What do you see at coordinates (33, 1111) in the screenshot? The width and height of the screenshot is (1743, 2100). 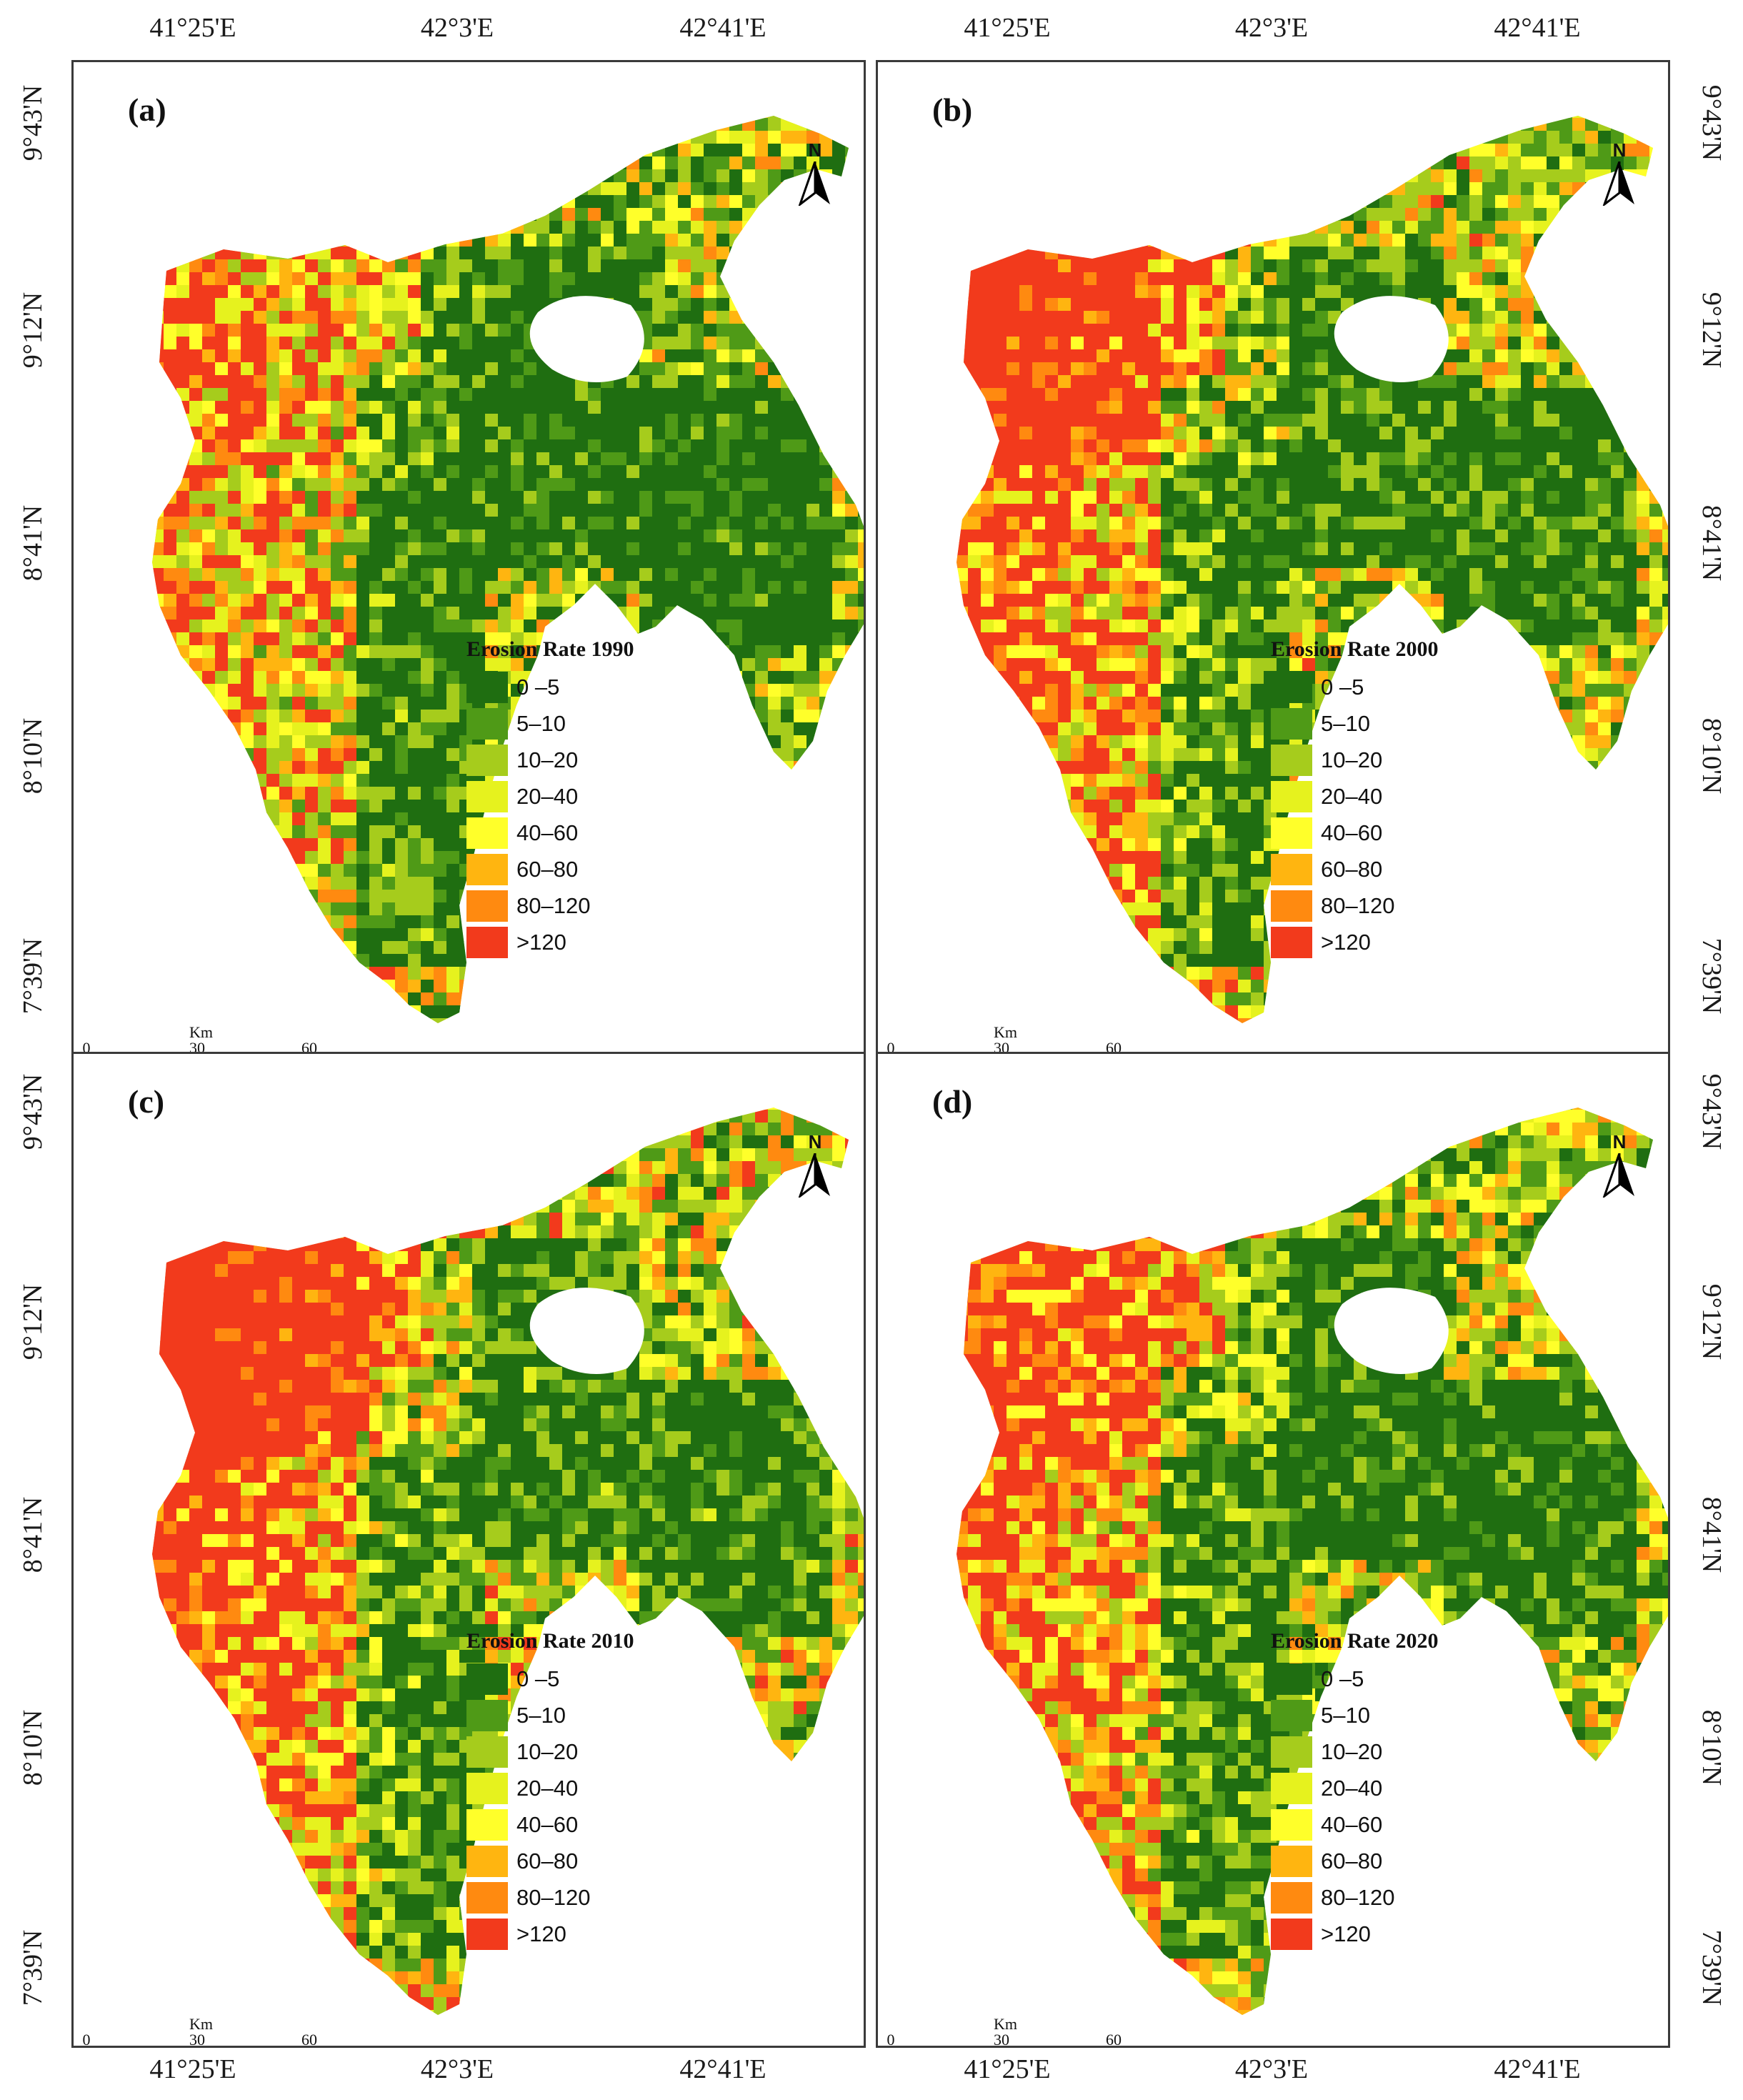 I see `left-latitude-label: 9°43'N` at bounding box center [33, 1111].